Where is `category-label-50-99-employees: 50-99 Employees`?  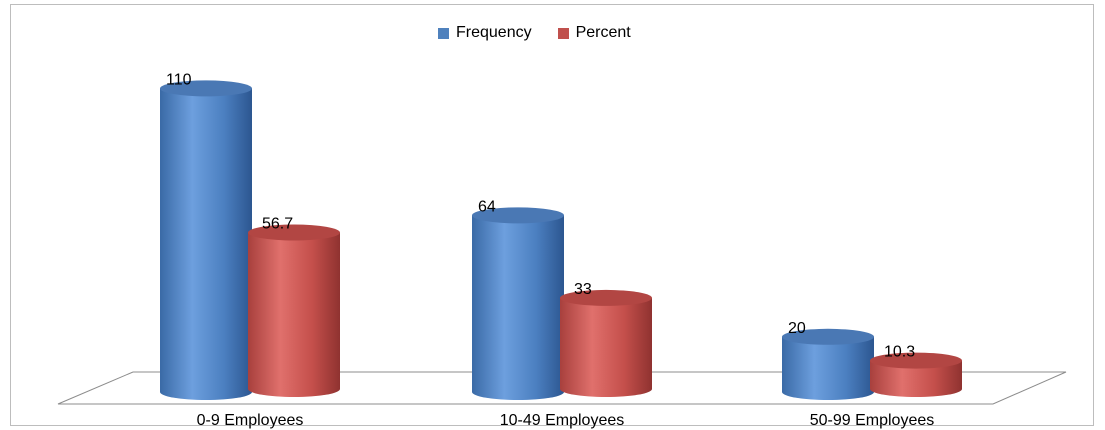 category-label-50-99-employees: 50-99 Employees is located at coordinates (872, 420).